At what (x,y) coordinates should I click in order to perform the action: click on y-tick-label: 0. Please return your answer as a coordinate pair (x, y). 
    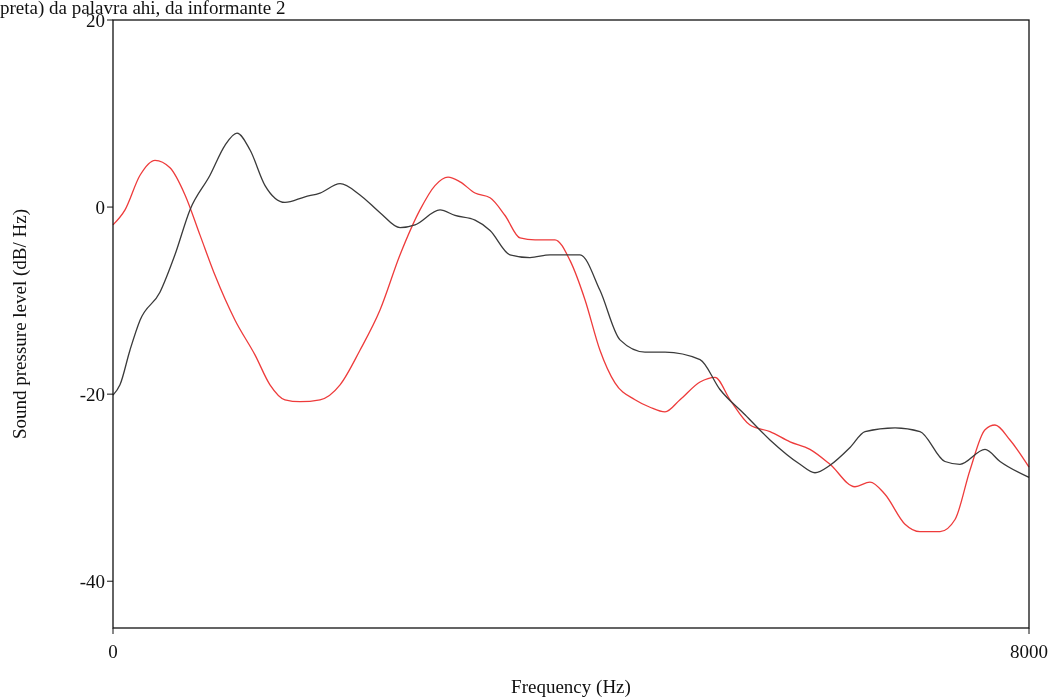
    Looking at the image, I should click on (100, 207).